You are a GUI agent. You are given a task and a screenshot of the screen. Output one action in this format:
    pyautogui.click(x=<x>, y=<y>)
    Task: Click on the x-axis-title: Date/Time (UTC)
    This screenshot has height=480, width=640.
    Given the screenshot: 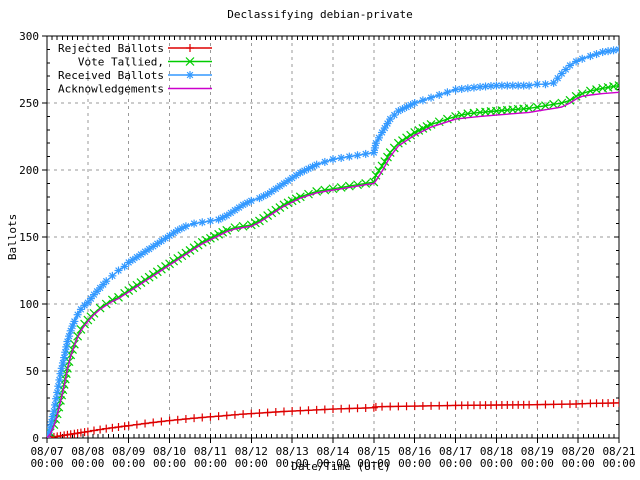 What is the action you would take?
    pyautogui.click(x=340, y=466)
    